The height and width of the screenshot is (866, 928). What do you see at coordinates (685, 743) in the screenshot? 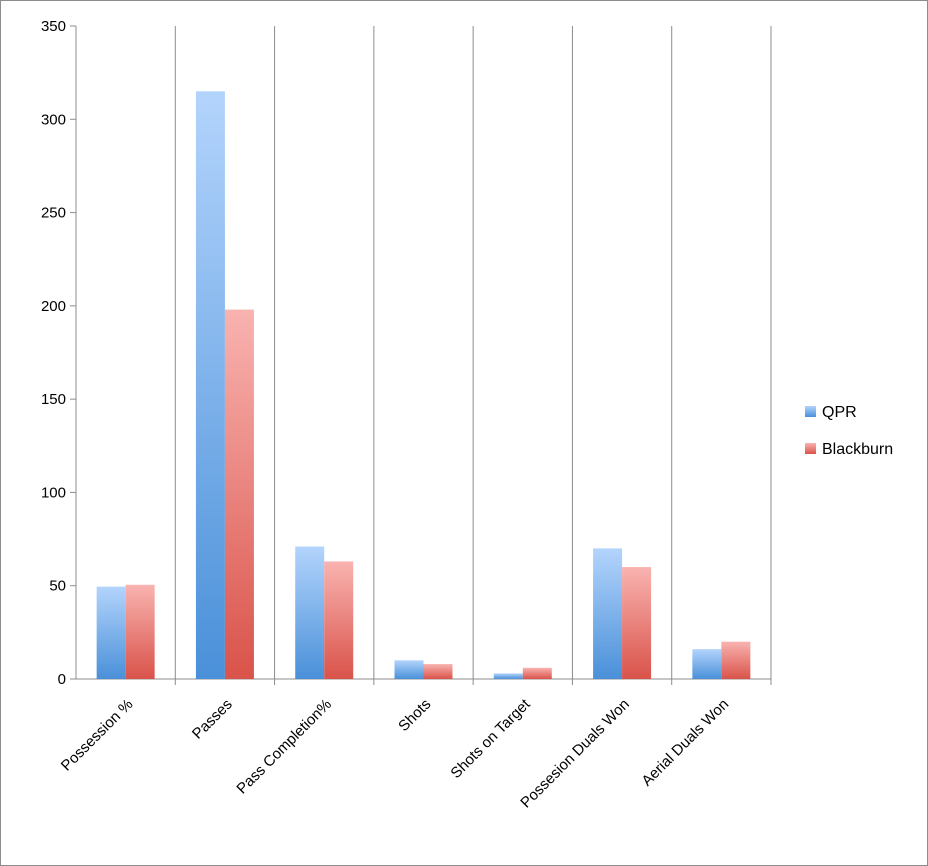
I see `x-category-label: Aerial Duals Won` at bounding box center [685, 743].